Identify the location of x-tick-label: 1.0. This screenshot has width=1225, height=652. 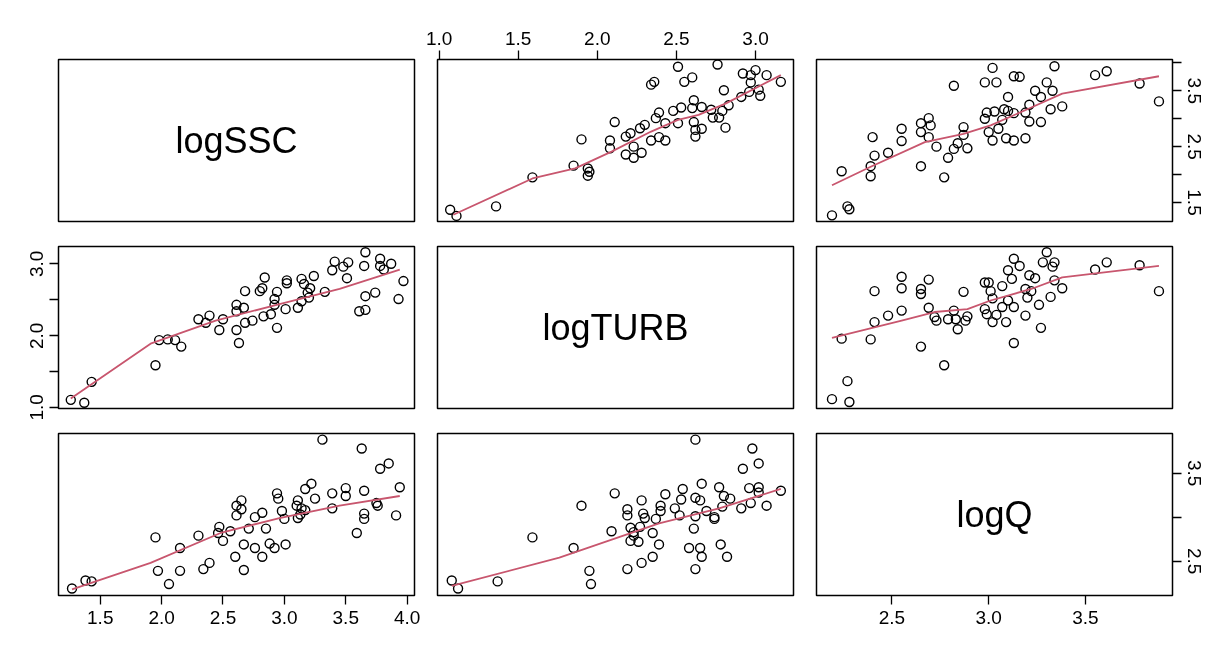
(439, 38).